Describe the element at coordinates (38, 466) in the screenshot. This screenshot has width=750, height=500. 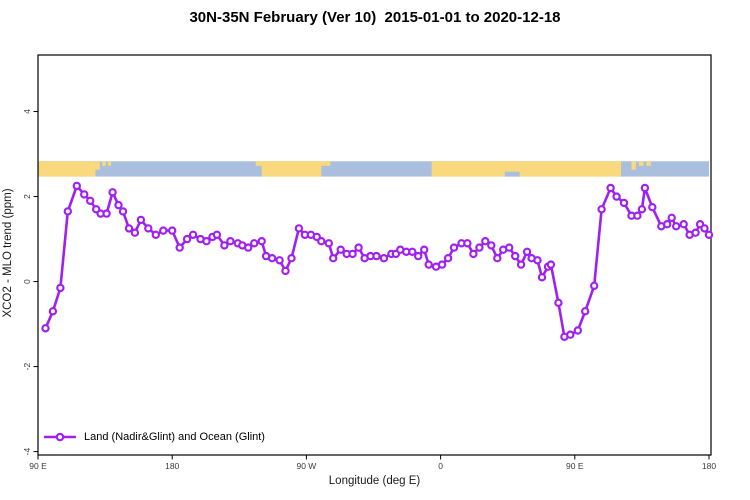
I see `x-tick-label: 90 E` at that location.